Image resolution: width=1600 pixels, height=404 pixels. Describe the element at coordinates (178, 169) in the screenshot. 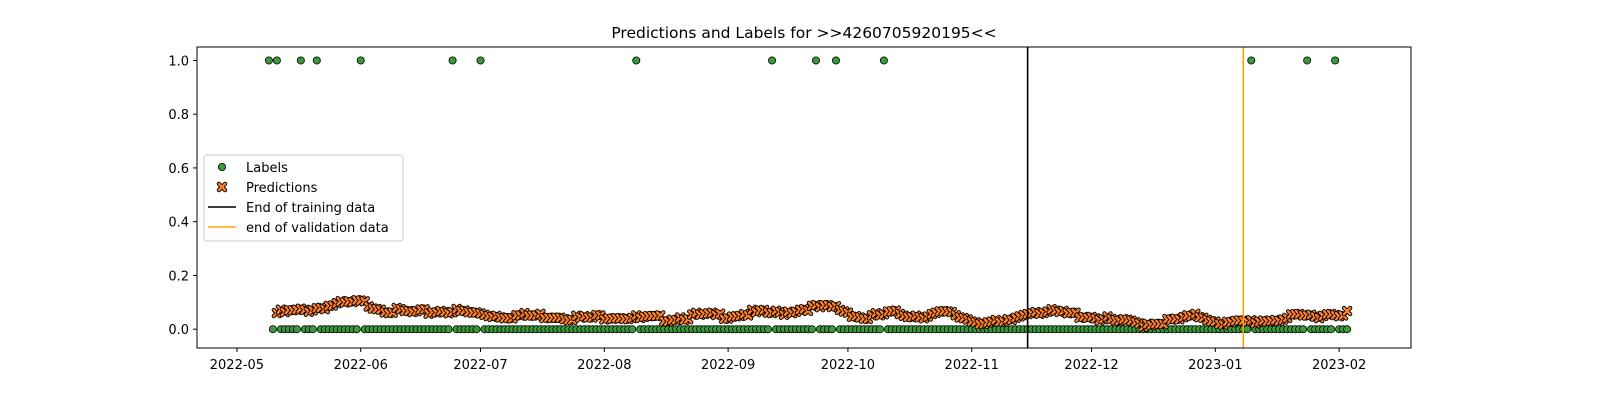

I see `y-tick-label: 0.6` at that location.